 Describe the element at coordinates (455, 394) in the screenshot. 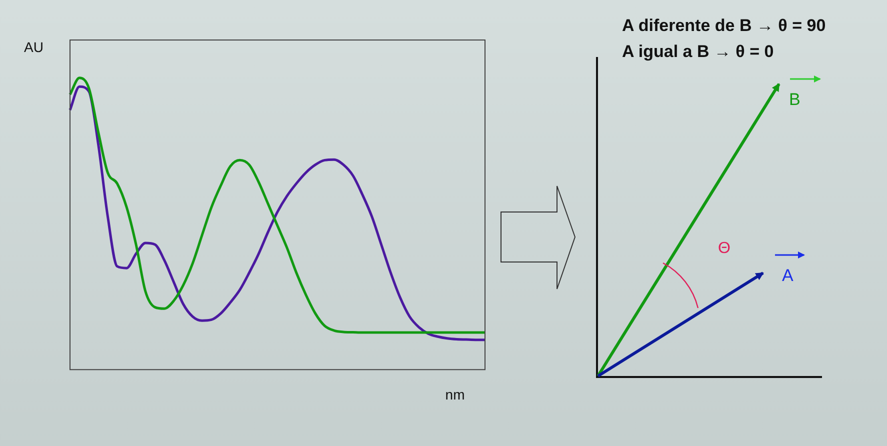

I see `x-axis-title: nm` at that location.